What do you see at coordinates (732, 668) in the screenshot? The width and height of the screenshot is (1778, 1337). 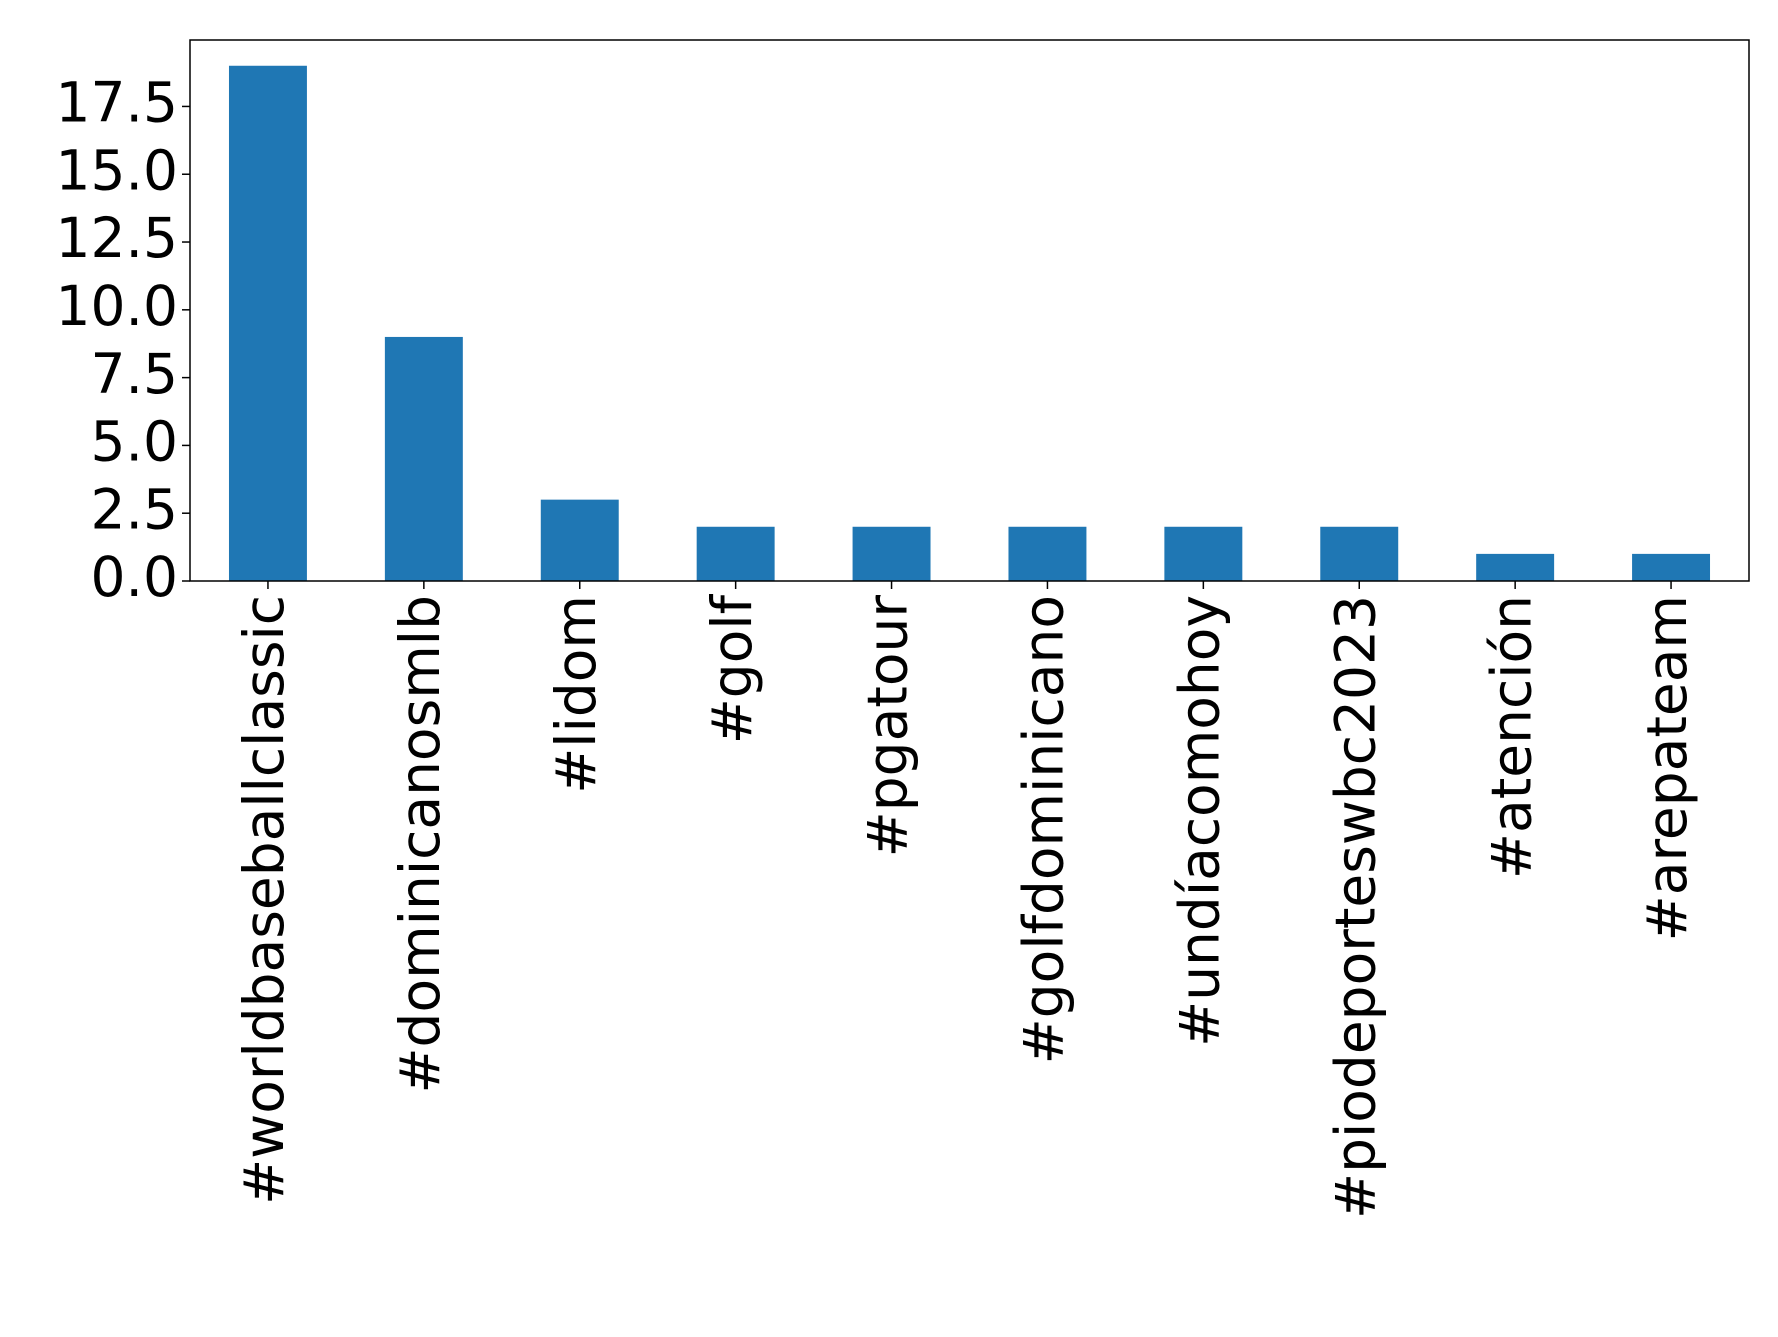 I see `x-tick-label: #golf` at bounding box center [732, 668].